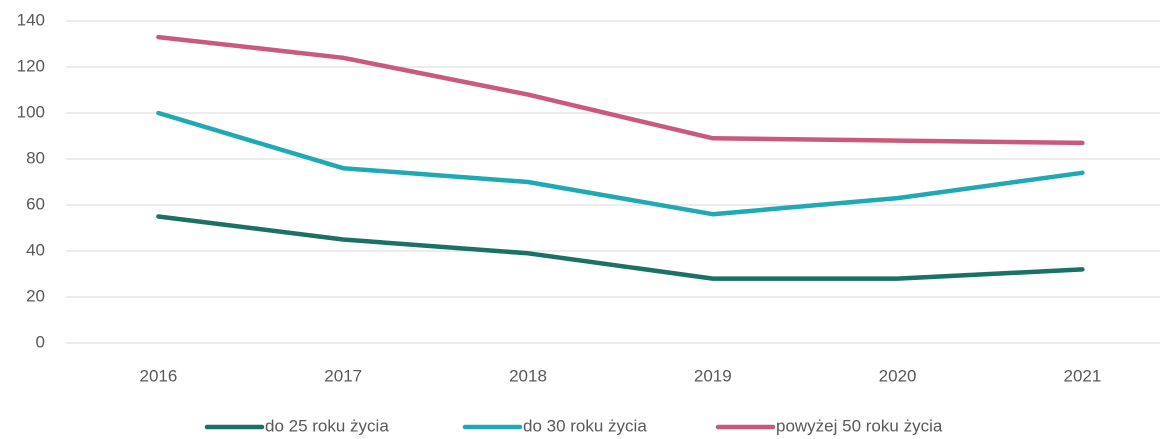 The width and height of the screenshot is (1168, 439). I want to click on x-tick-label: 2017, so click(343, 375).